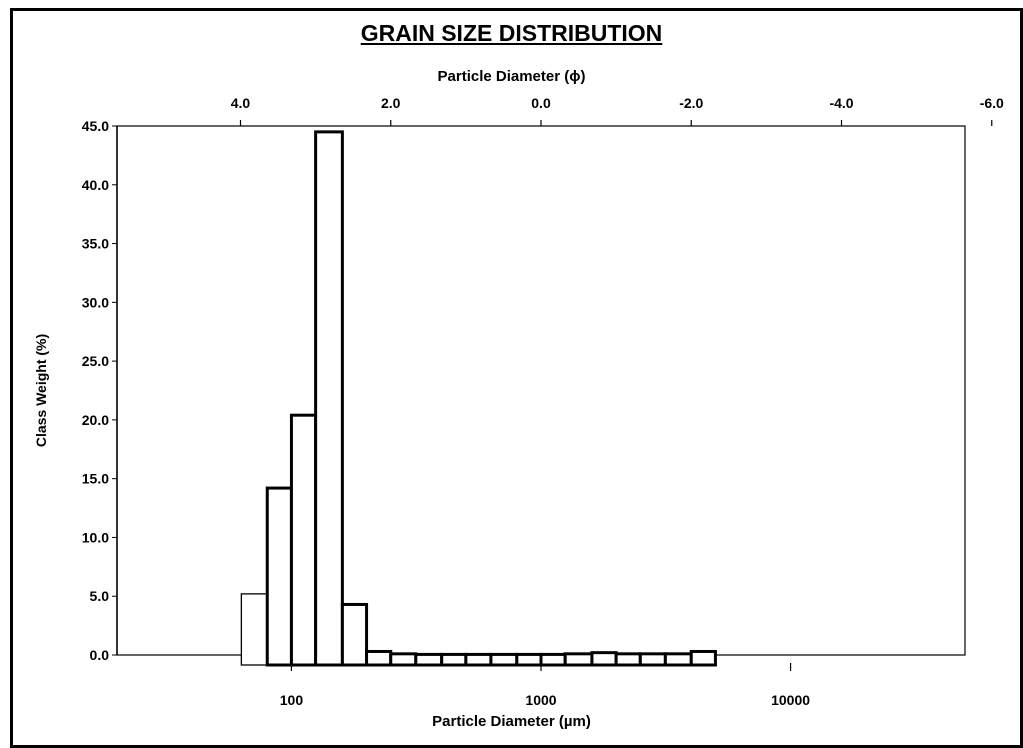 This screenshot has width=1023, height=748. I want to click on y-axis-title: Class Weight (%), so click(41, 390).